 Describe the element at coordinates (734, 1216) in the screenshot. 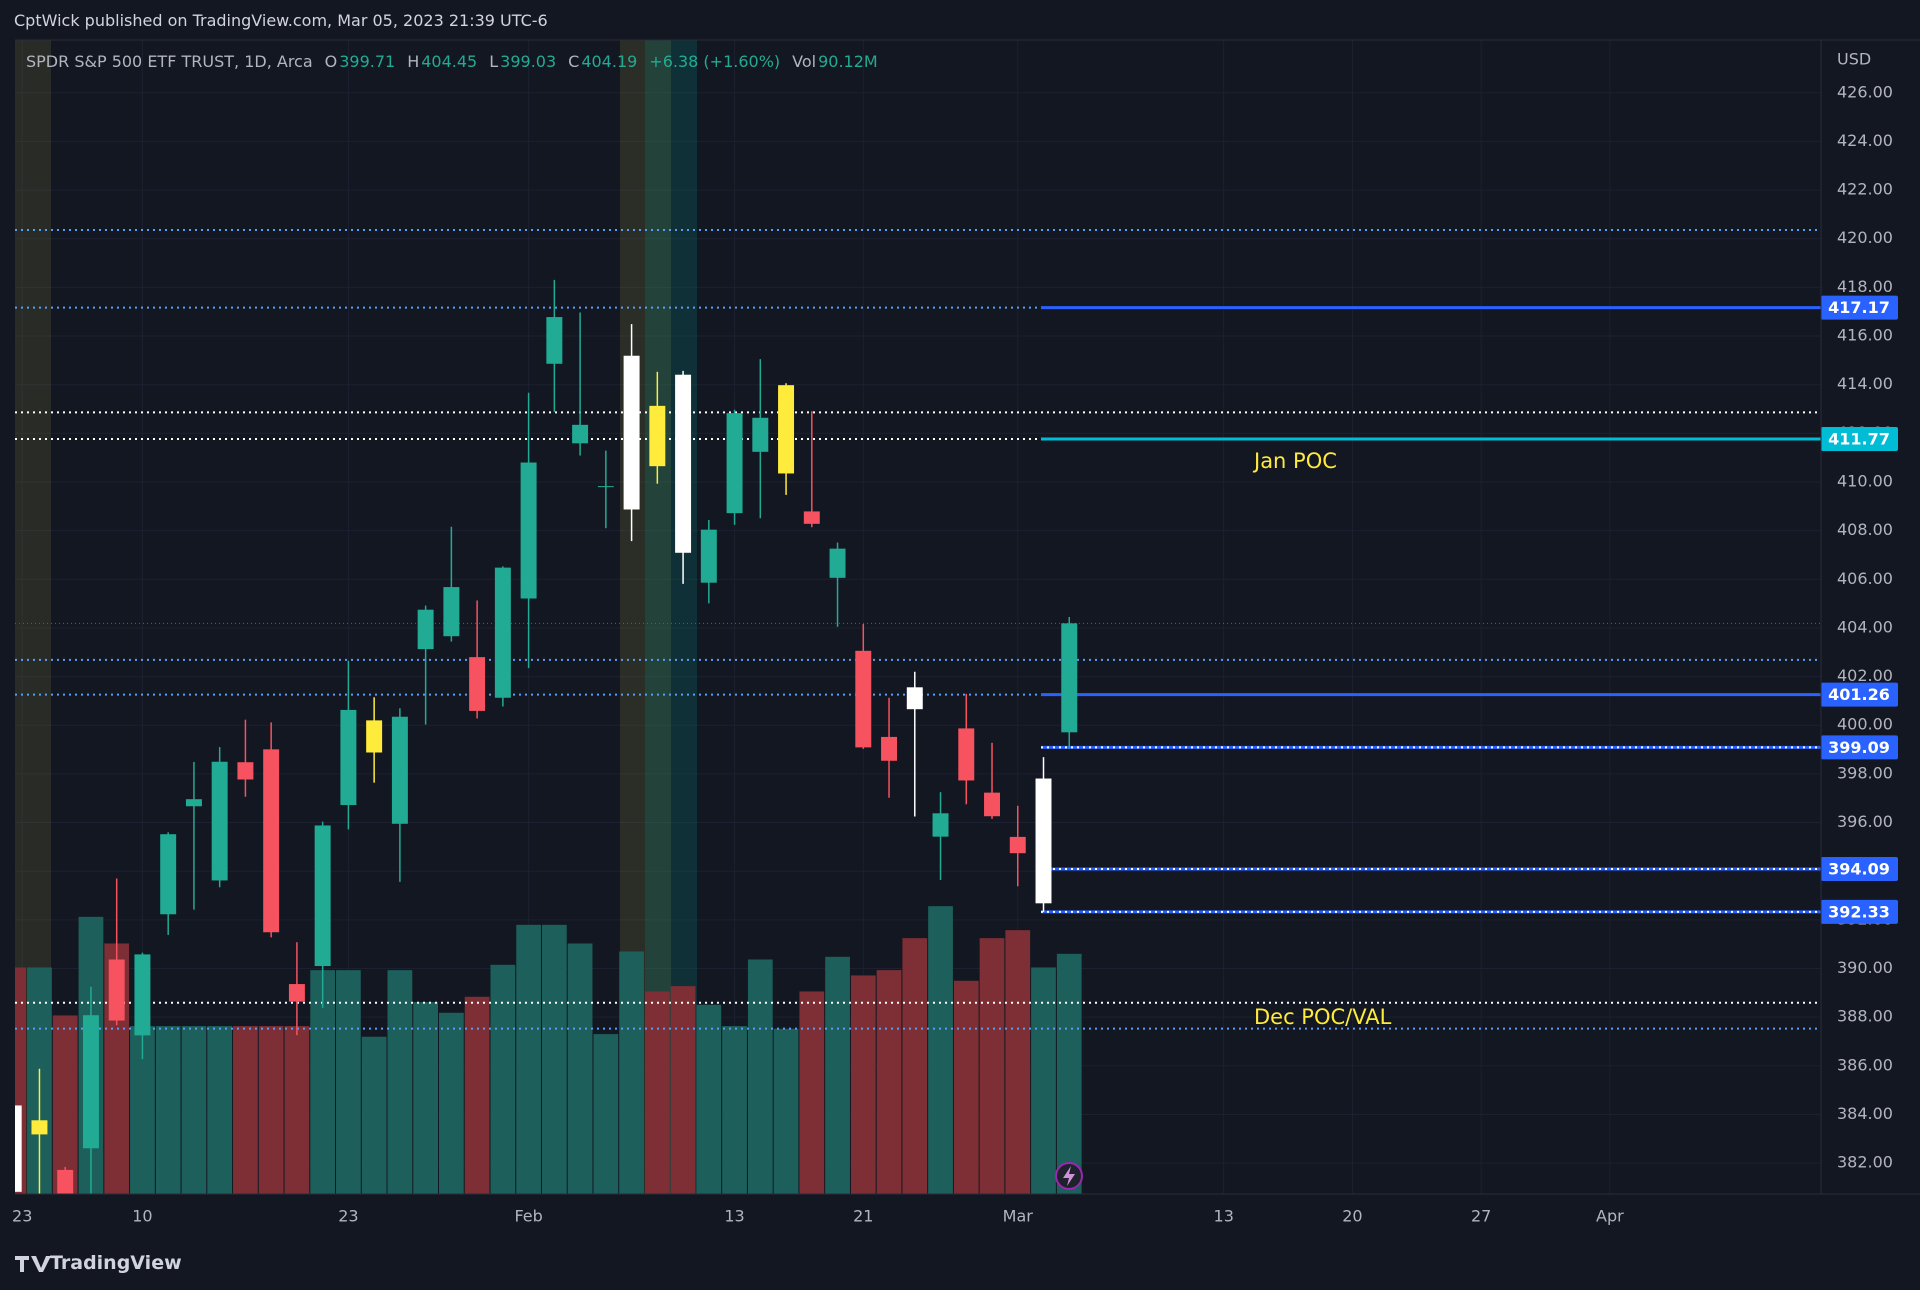

I see `x-tick-label: 13` at that location.